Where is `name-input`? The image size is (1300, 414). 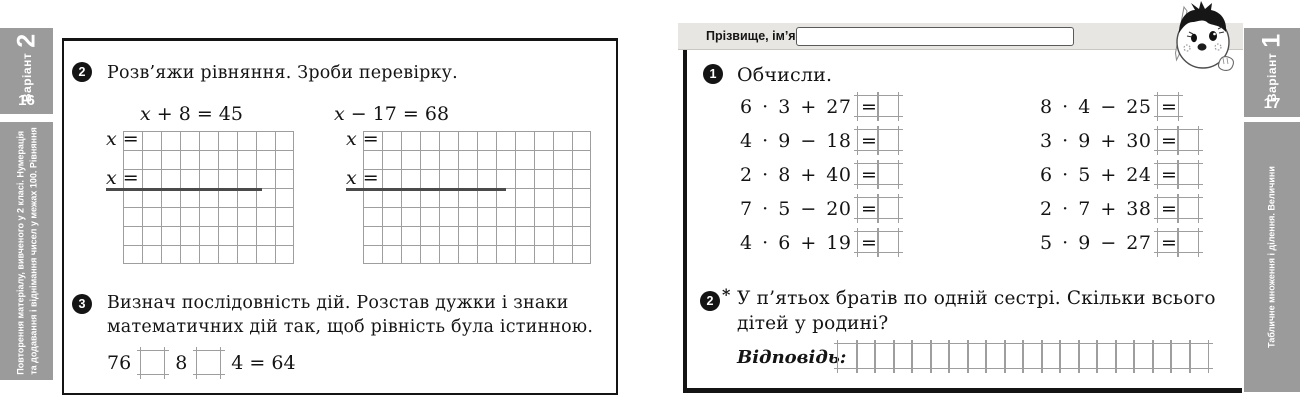 name-input is located at coordinates (935, 36).